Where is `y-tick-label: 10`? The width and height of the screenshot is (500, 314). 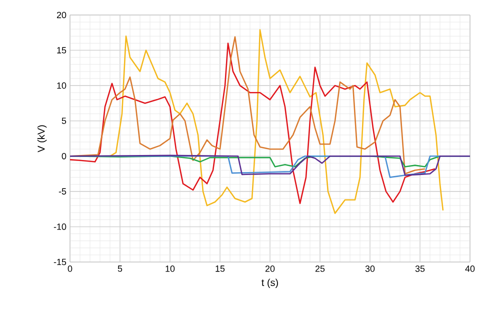 y-tick-label: 10 is located at coordinates (61, 85).